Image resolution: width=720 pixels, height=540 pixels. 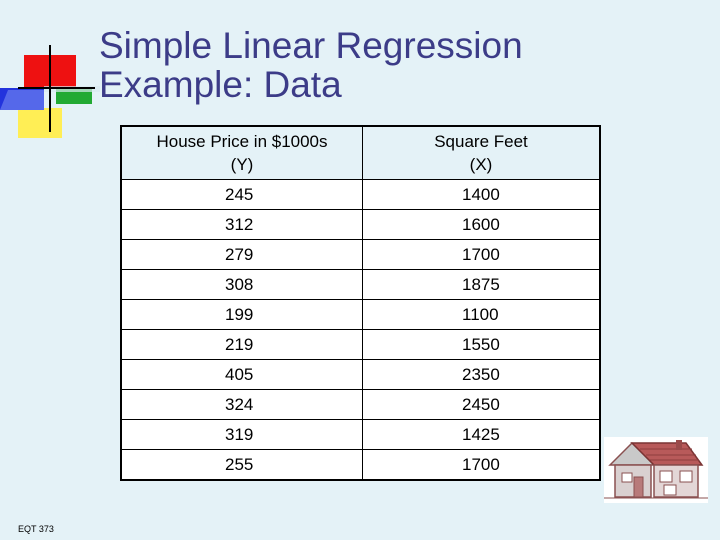 I want to click on table-row: 324 2450, so click(x=360, y=404).